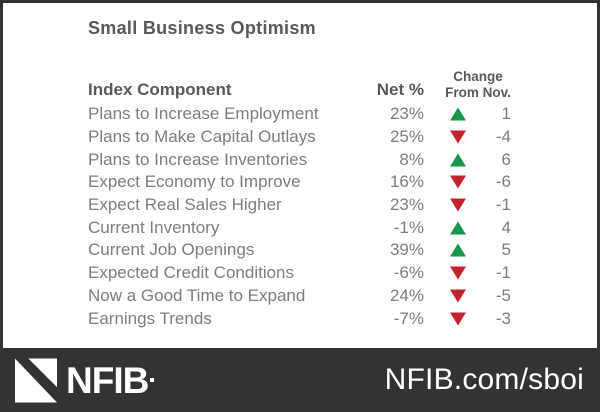 The height and width of the screenshot is (412, 600). What do you see at coordinates (107, 380) in the screenshot?
I see `nfib-wordmark: NFIB` at bounding box center [107, 380].